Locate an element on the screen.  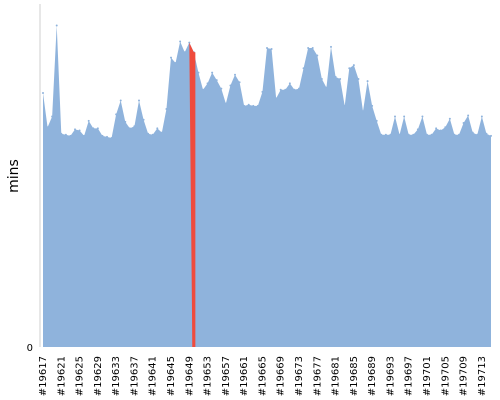
x-tick-label: #19649 is located at coordinates (189, 376).